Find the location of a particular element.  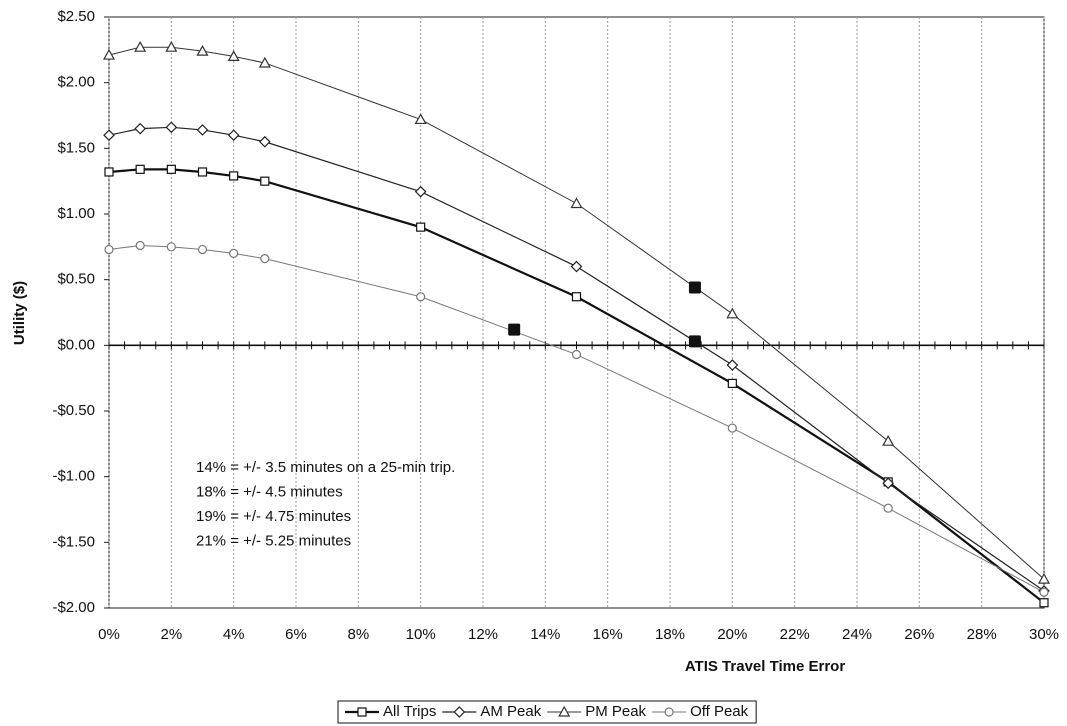

y-tick-label: -$2.00 is located at coordinates (73, 607).